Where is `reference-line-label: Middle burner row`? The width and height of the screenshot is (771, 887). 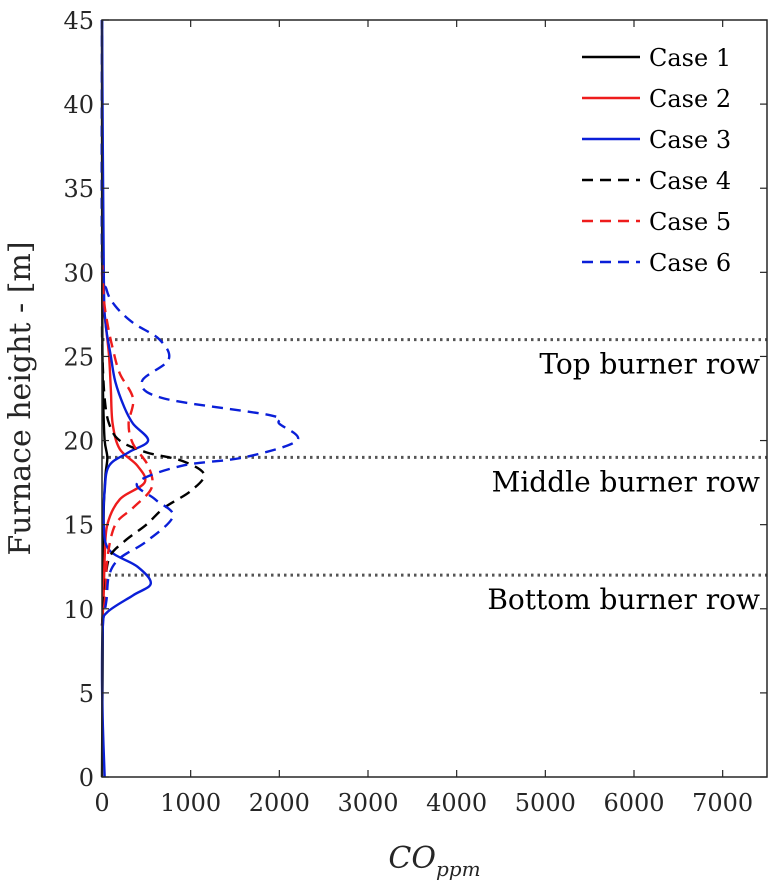 reference-line-label: Middle burner row is located at coordinates (626, 481).